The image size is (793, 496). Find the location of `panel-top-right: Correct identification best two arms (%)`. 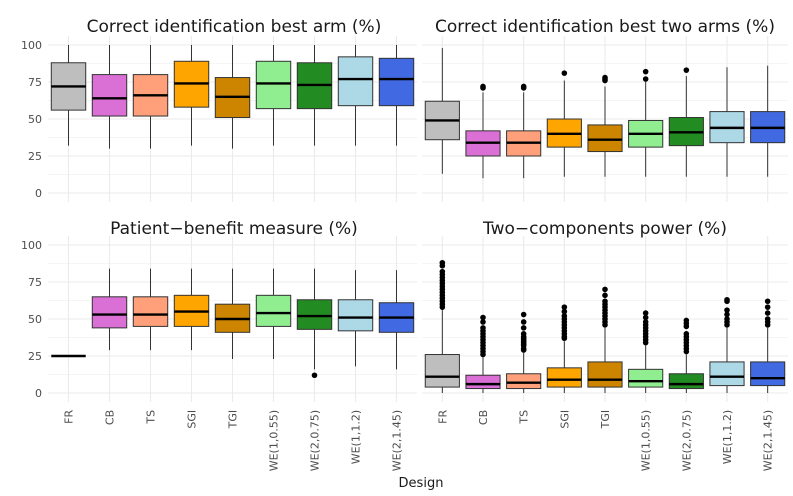

panel-top-right: Correct identification best two arms (%) is located at coordinates (605, 27).